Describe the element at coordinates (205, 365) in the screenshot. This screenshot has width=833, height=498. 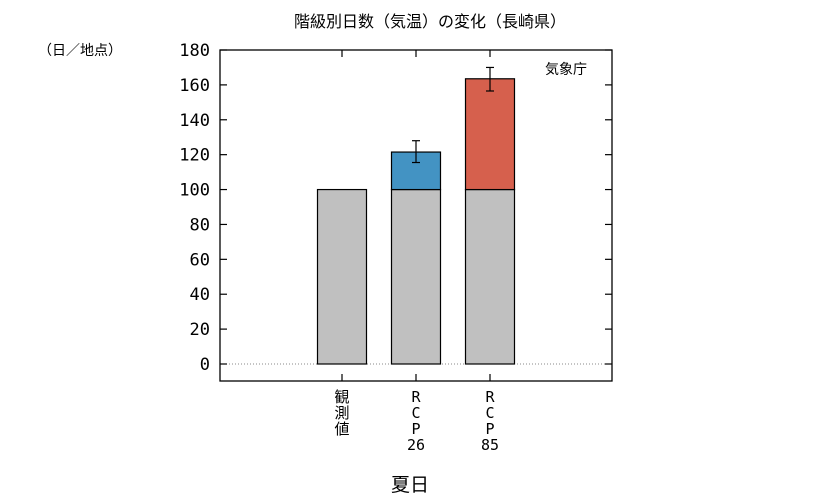
I see `y-tick-label: 0` at that location.